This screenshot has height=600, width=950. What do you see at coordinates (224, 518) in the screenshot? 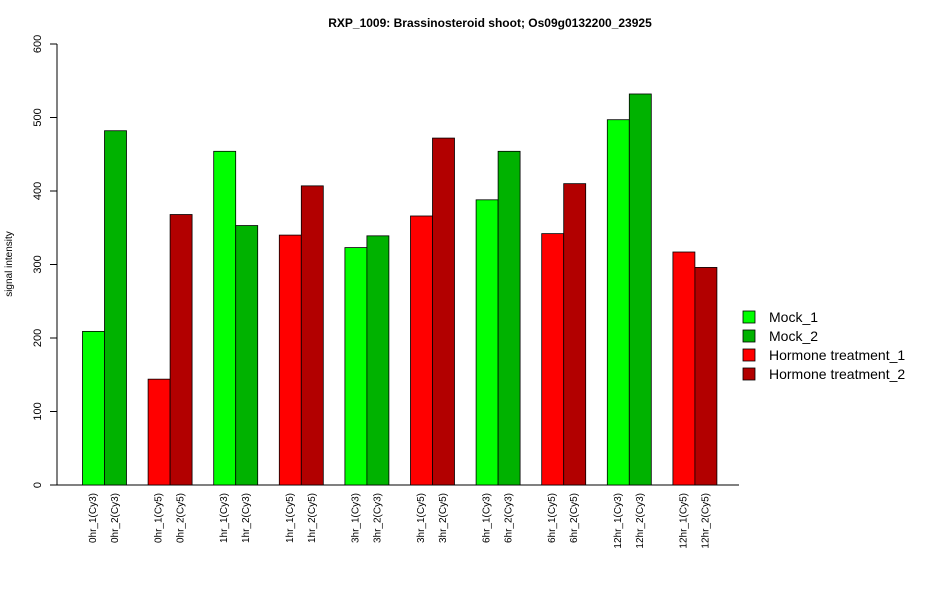
I see `x-tick-label: 1hr_1(Cy3)` at bounding box center [224, 518].